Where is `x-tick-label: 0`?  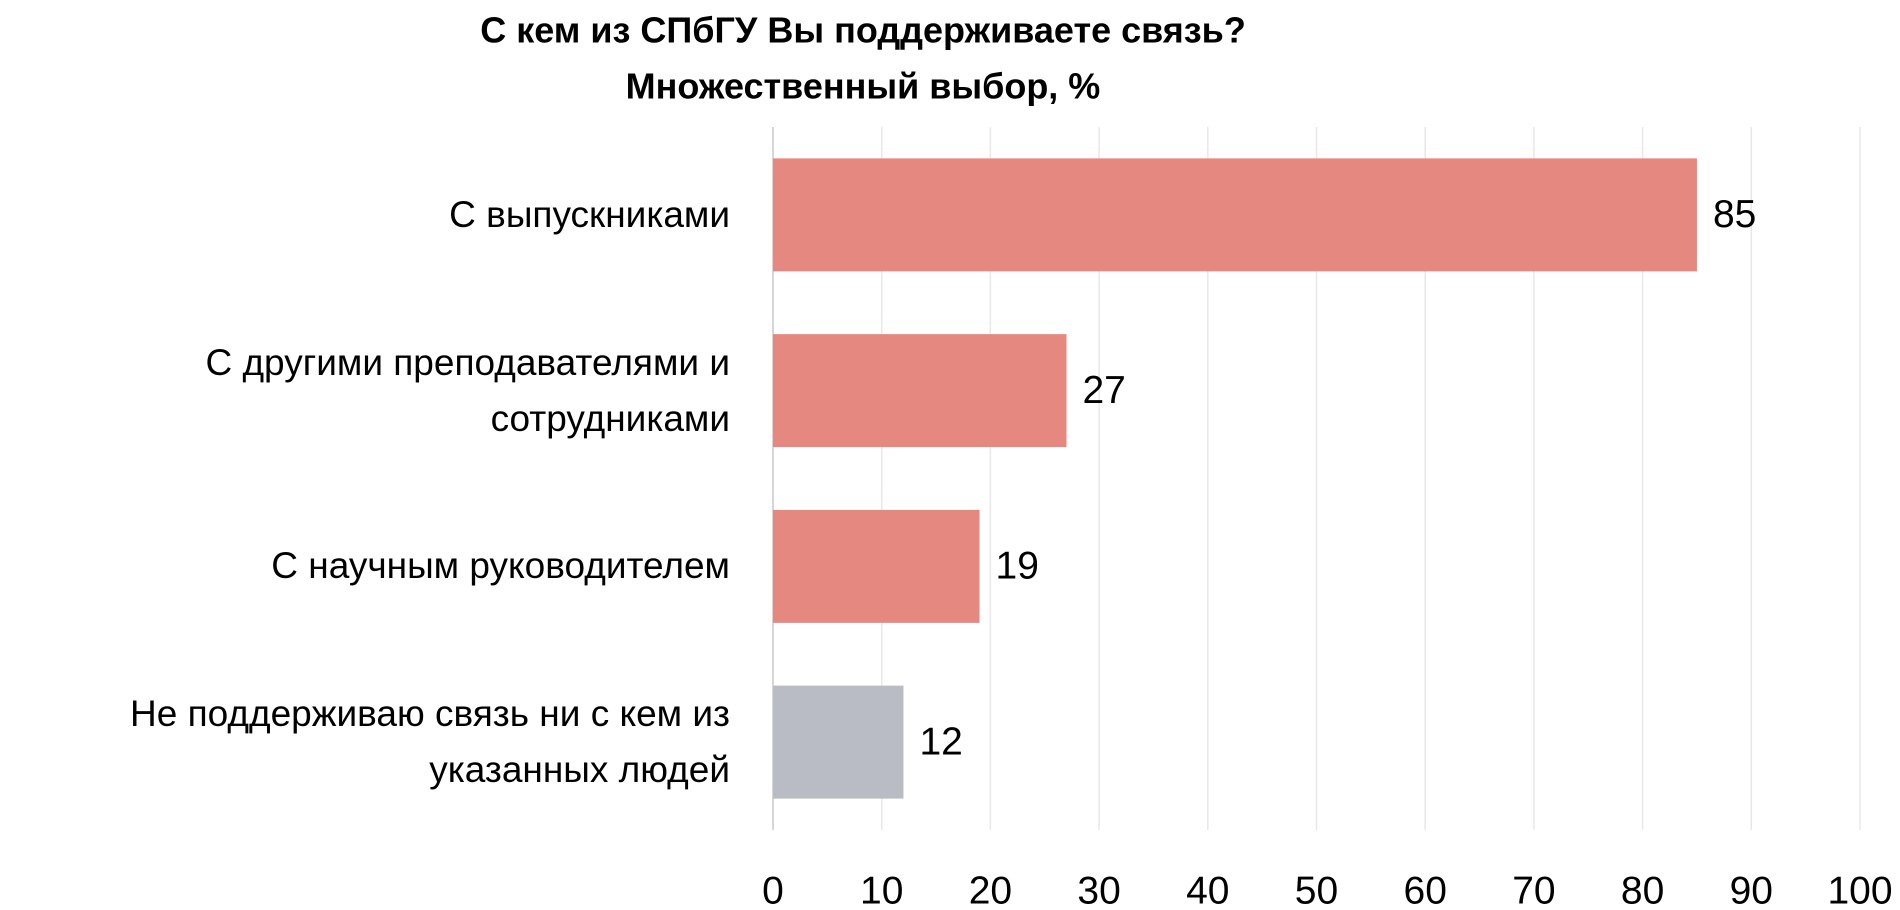 x-tick-label: 0 is located at coordinates (773, 889).